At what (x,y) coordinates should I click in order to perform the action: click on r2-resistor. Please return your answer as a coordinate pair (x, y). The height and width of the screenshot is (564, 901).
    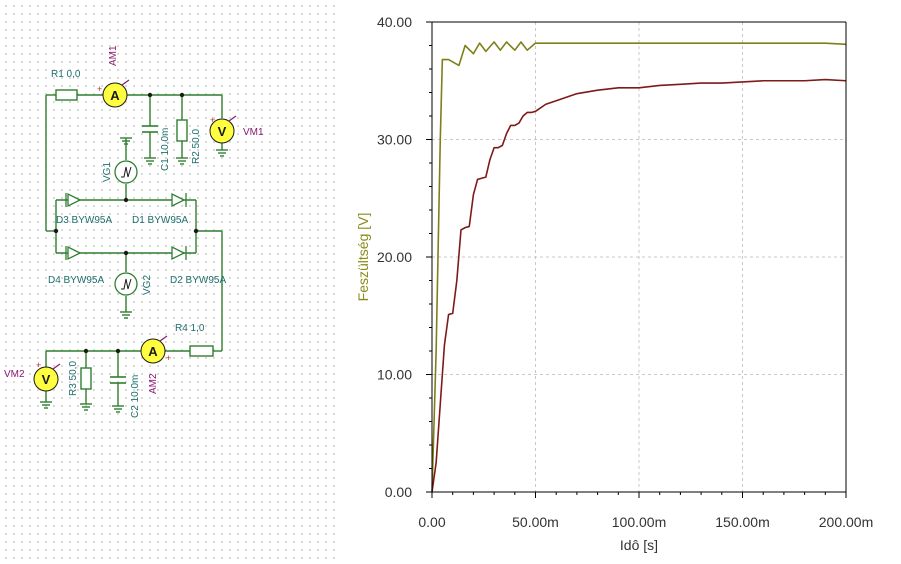
    Looking at the image, I should click on (182, 130).